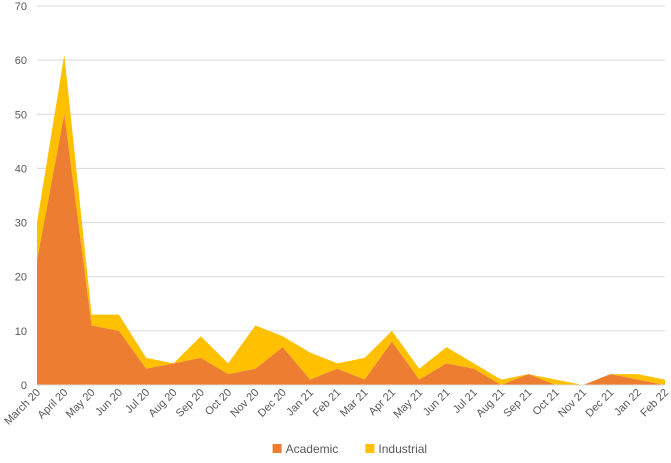 The height and width of the screenshot is (463, 671). Describe the element at coordinates (21, 169) in the screenshot. I see `y-tick-label: 40` at that location.